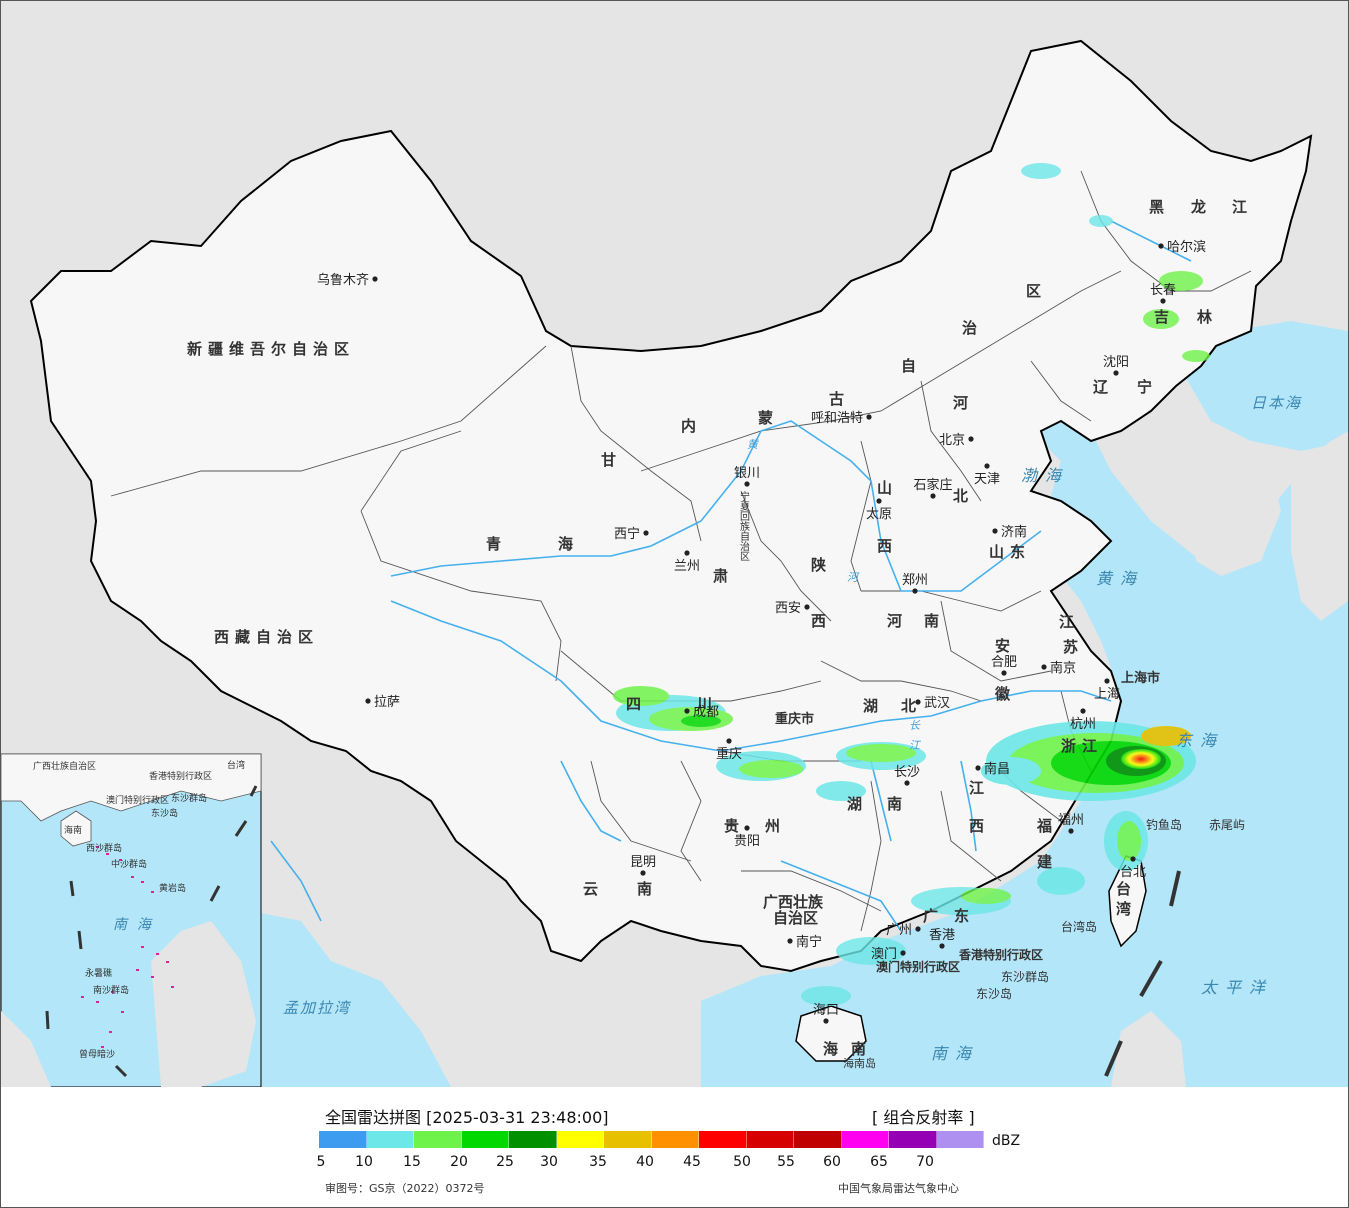 The image size is (1349, 1208). Describe the element at coordinates (1103, 387) in the screenshot. I see `label-liaoning-1: 辽` at that location.